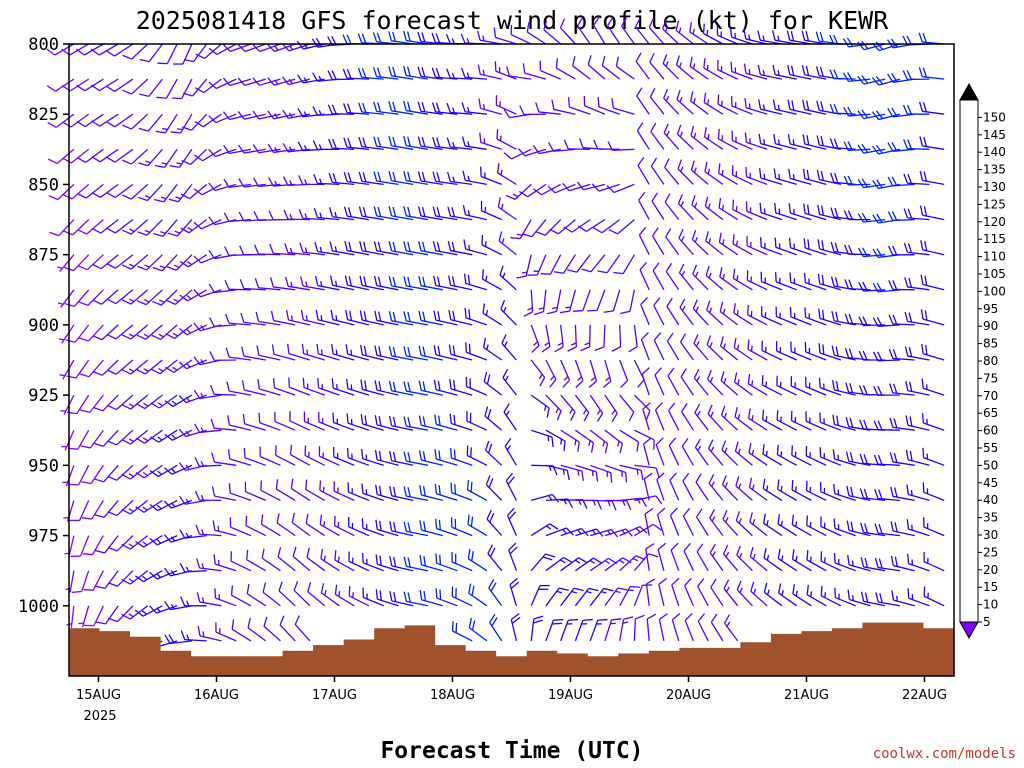 The height and width of the screenshot is (768, 1024). I want to click on colorbar-label: 130, so click(994, 187).